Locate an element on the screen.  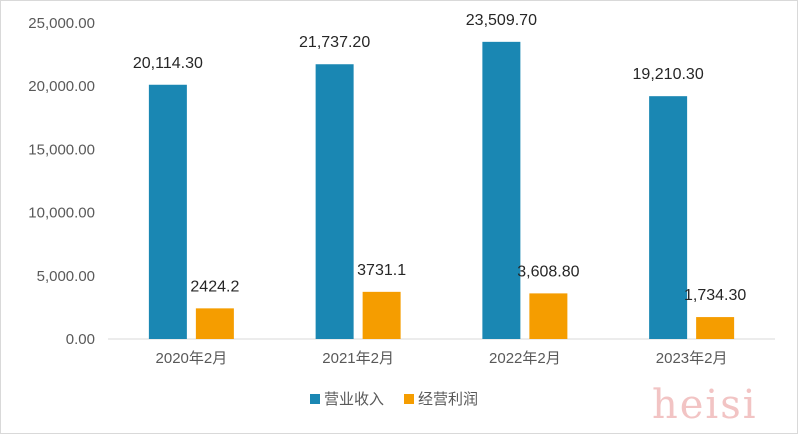
legend-label: 营业收入 is located at coordinates (354, 399).